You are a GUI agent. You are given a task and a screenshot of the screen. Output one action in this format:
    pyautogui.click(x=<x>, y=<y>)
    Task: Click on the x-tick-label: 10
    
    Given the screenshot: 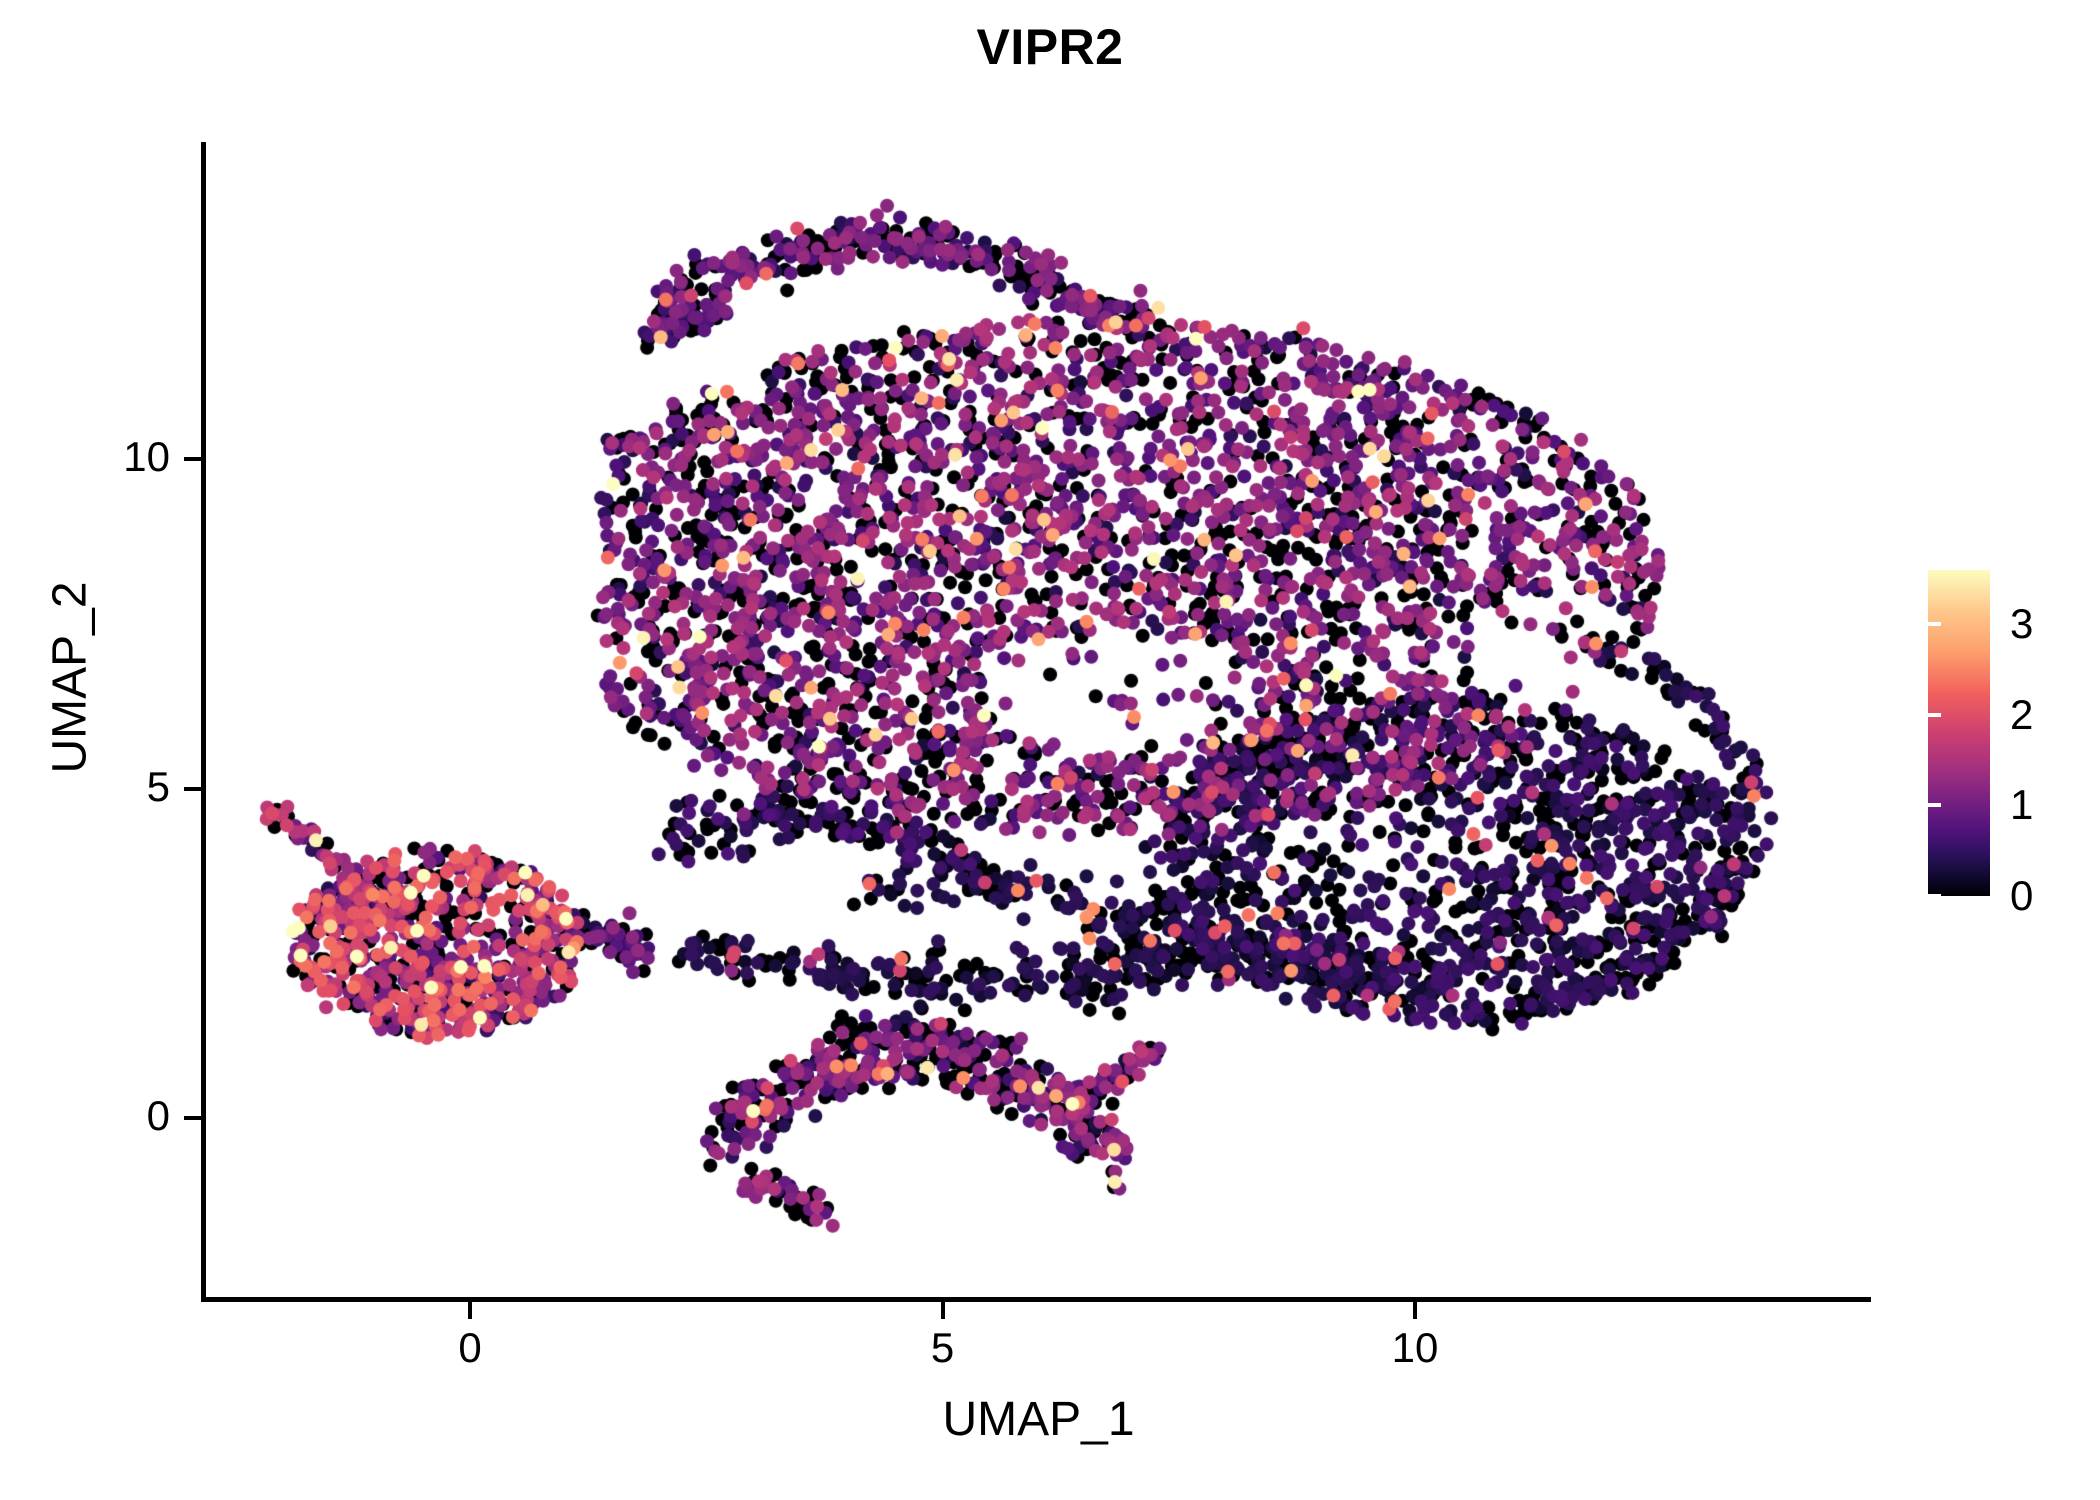 What is the action you would take?
    pyautogui.click(x=1415, y=1347)
    